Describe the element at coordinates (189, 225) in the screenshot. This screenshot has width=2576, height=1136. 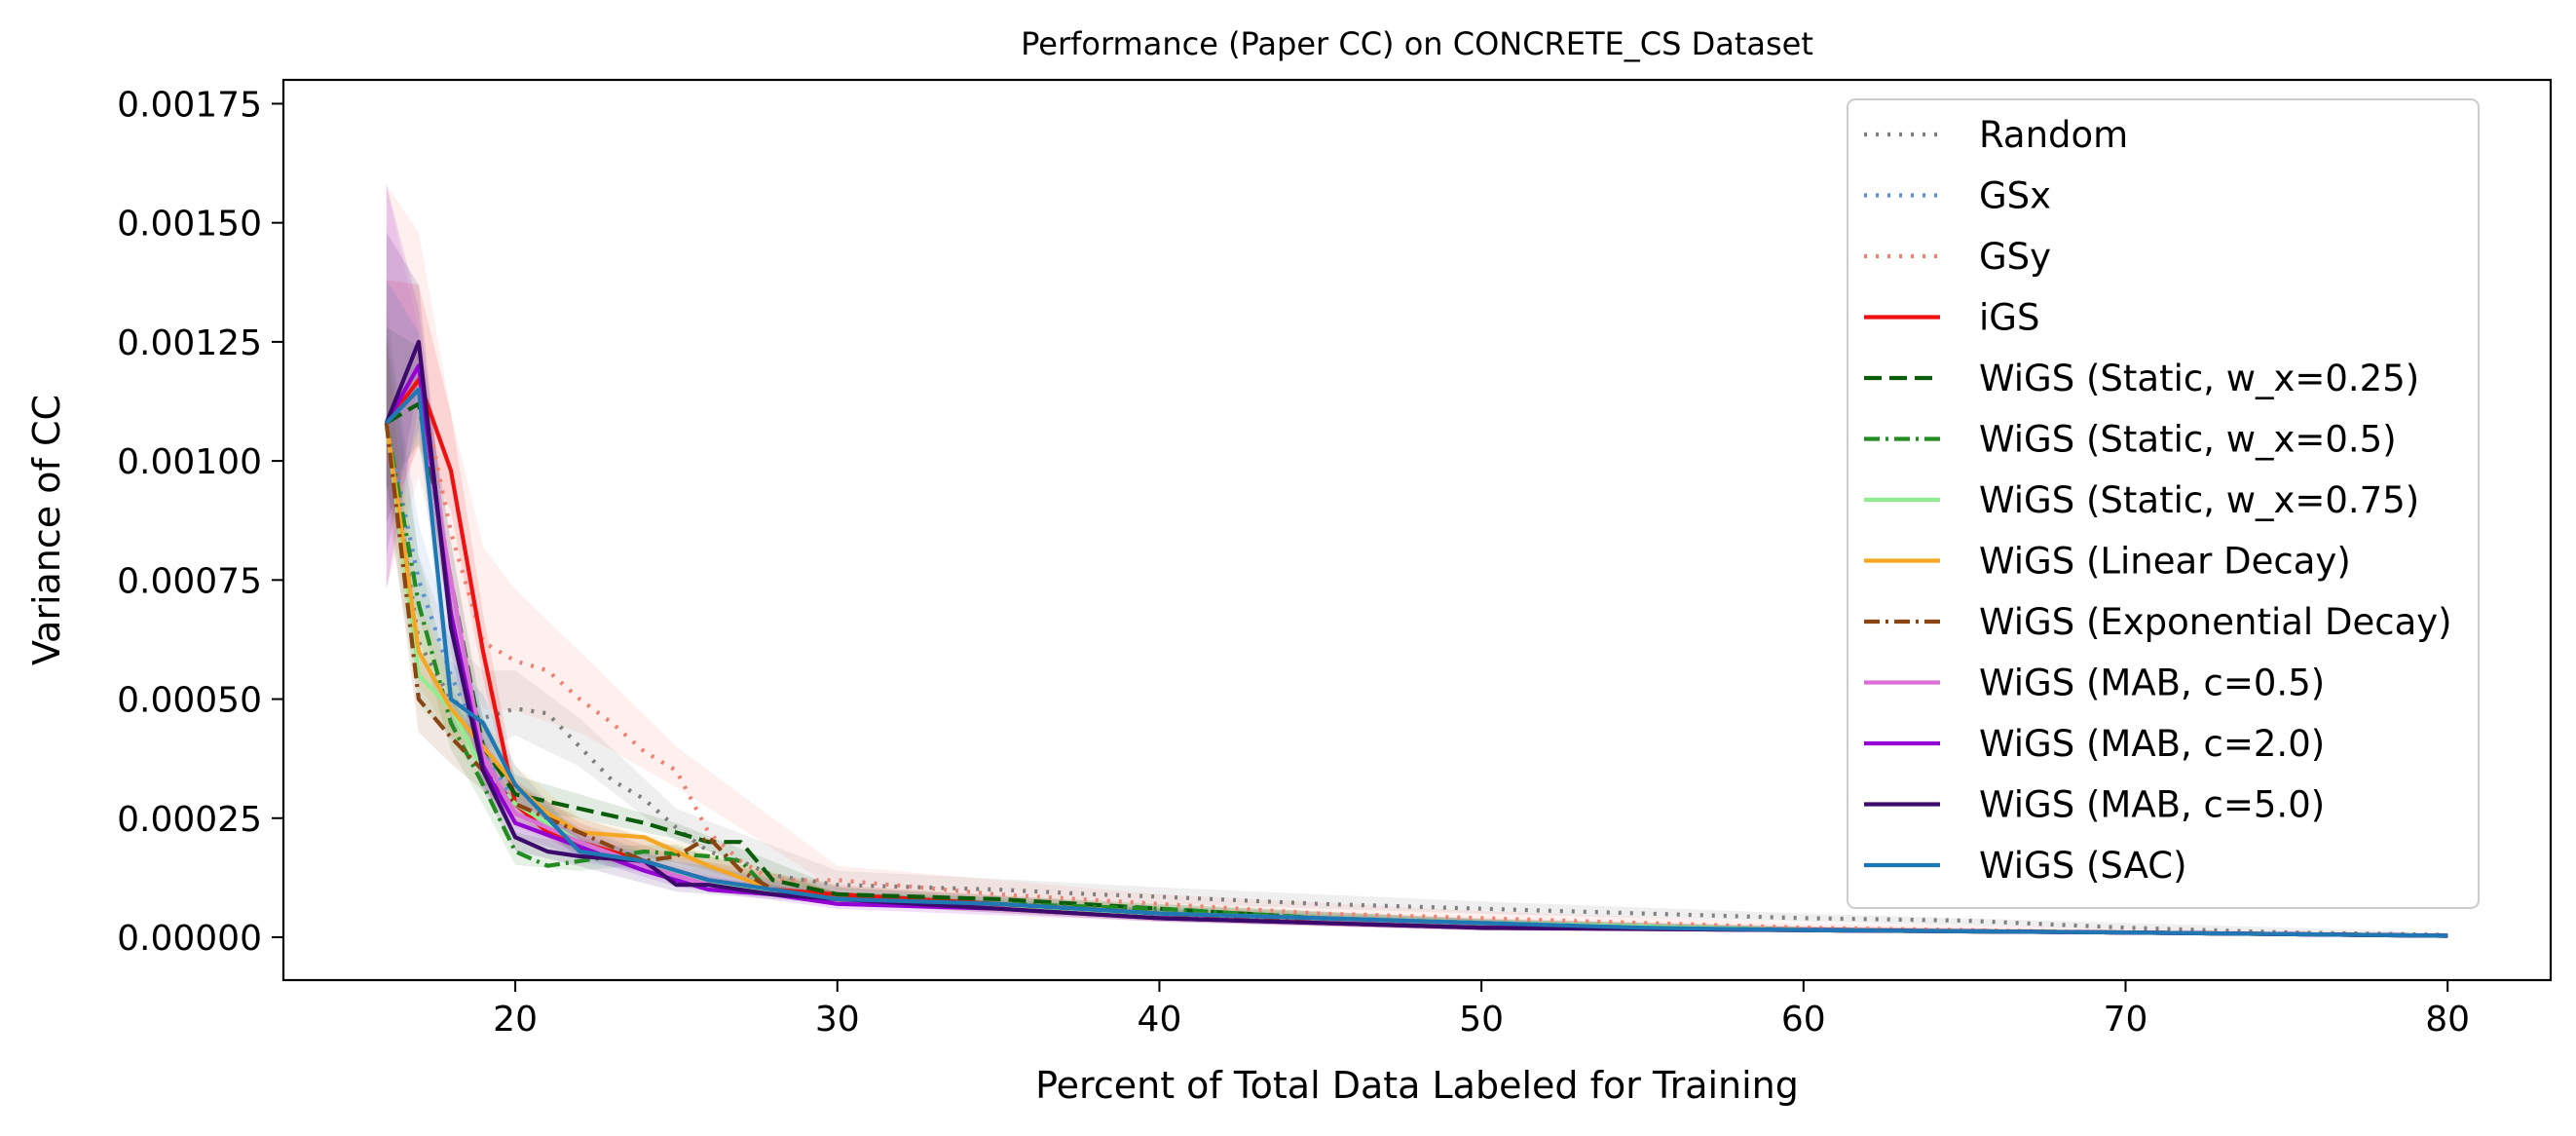
I see `y-tick-label: 0.00150` at that location.